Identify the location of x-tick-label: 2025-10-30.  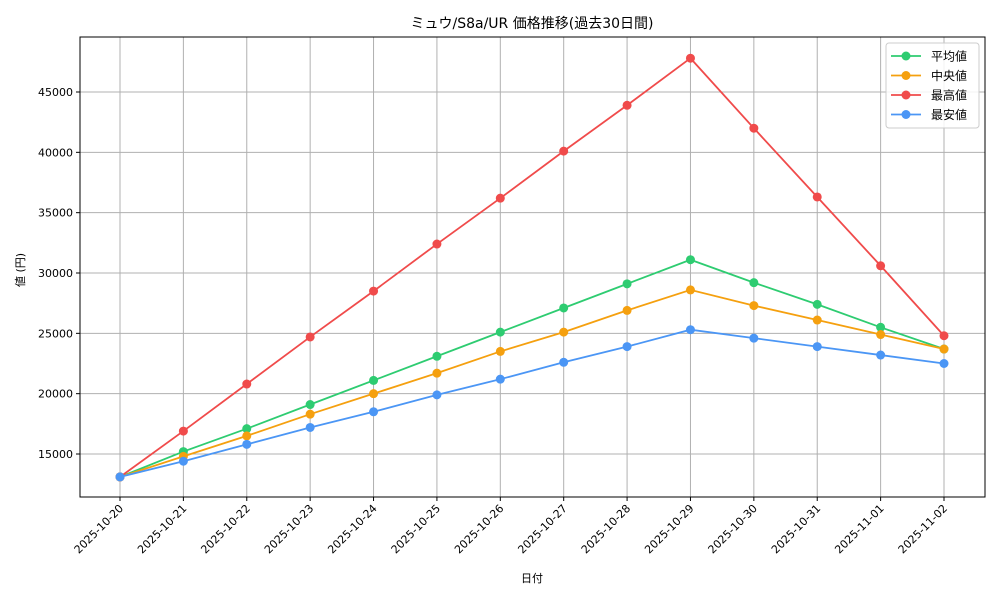
(733, 529).